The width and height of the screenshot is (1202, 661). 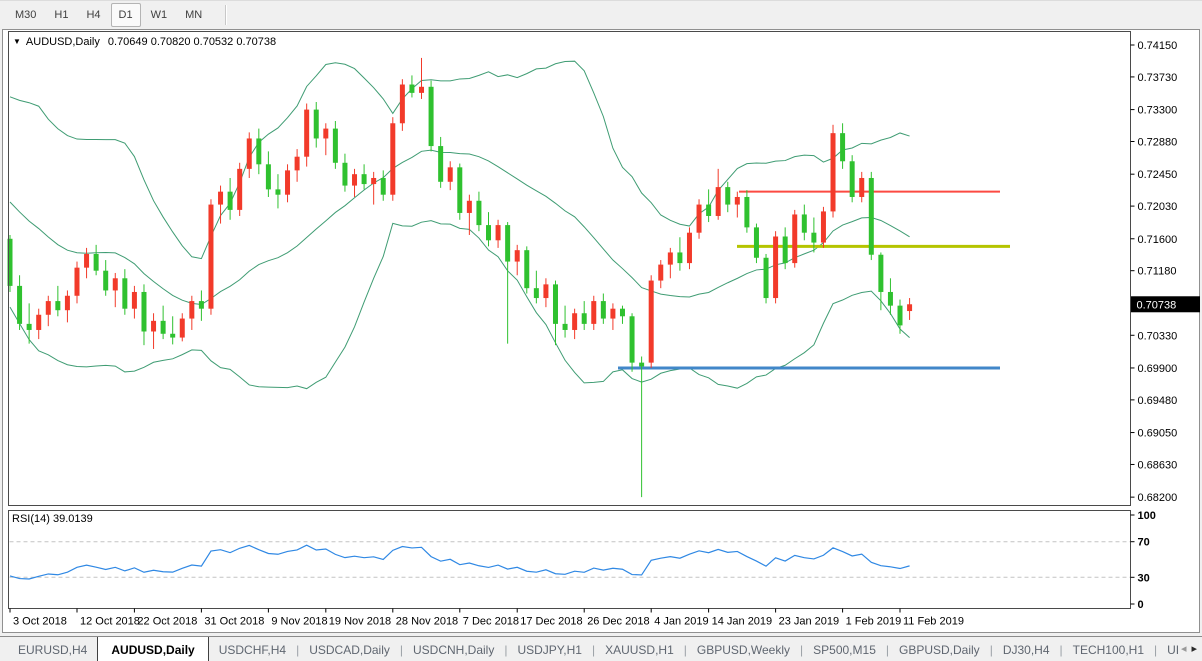 What do you see at coordinates (601, 14) in the screenshot?
I see `timeframe-toolbar: M30 H1 H4 D1 W1 MN` at bounding box center [601, 14].